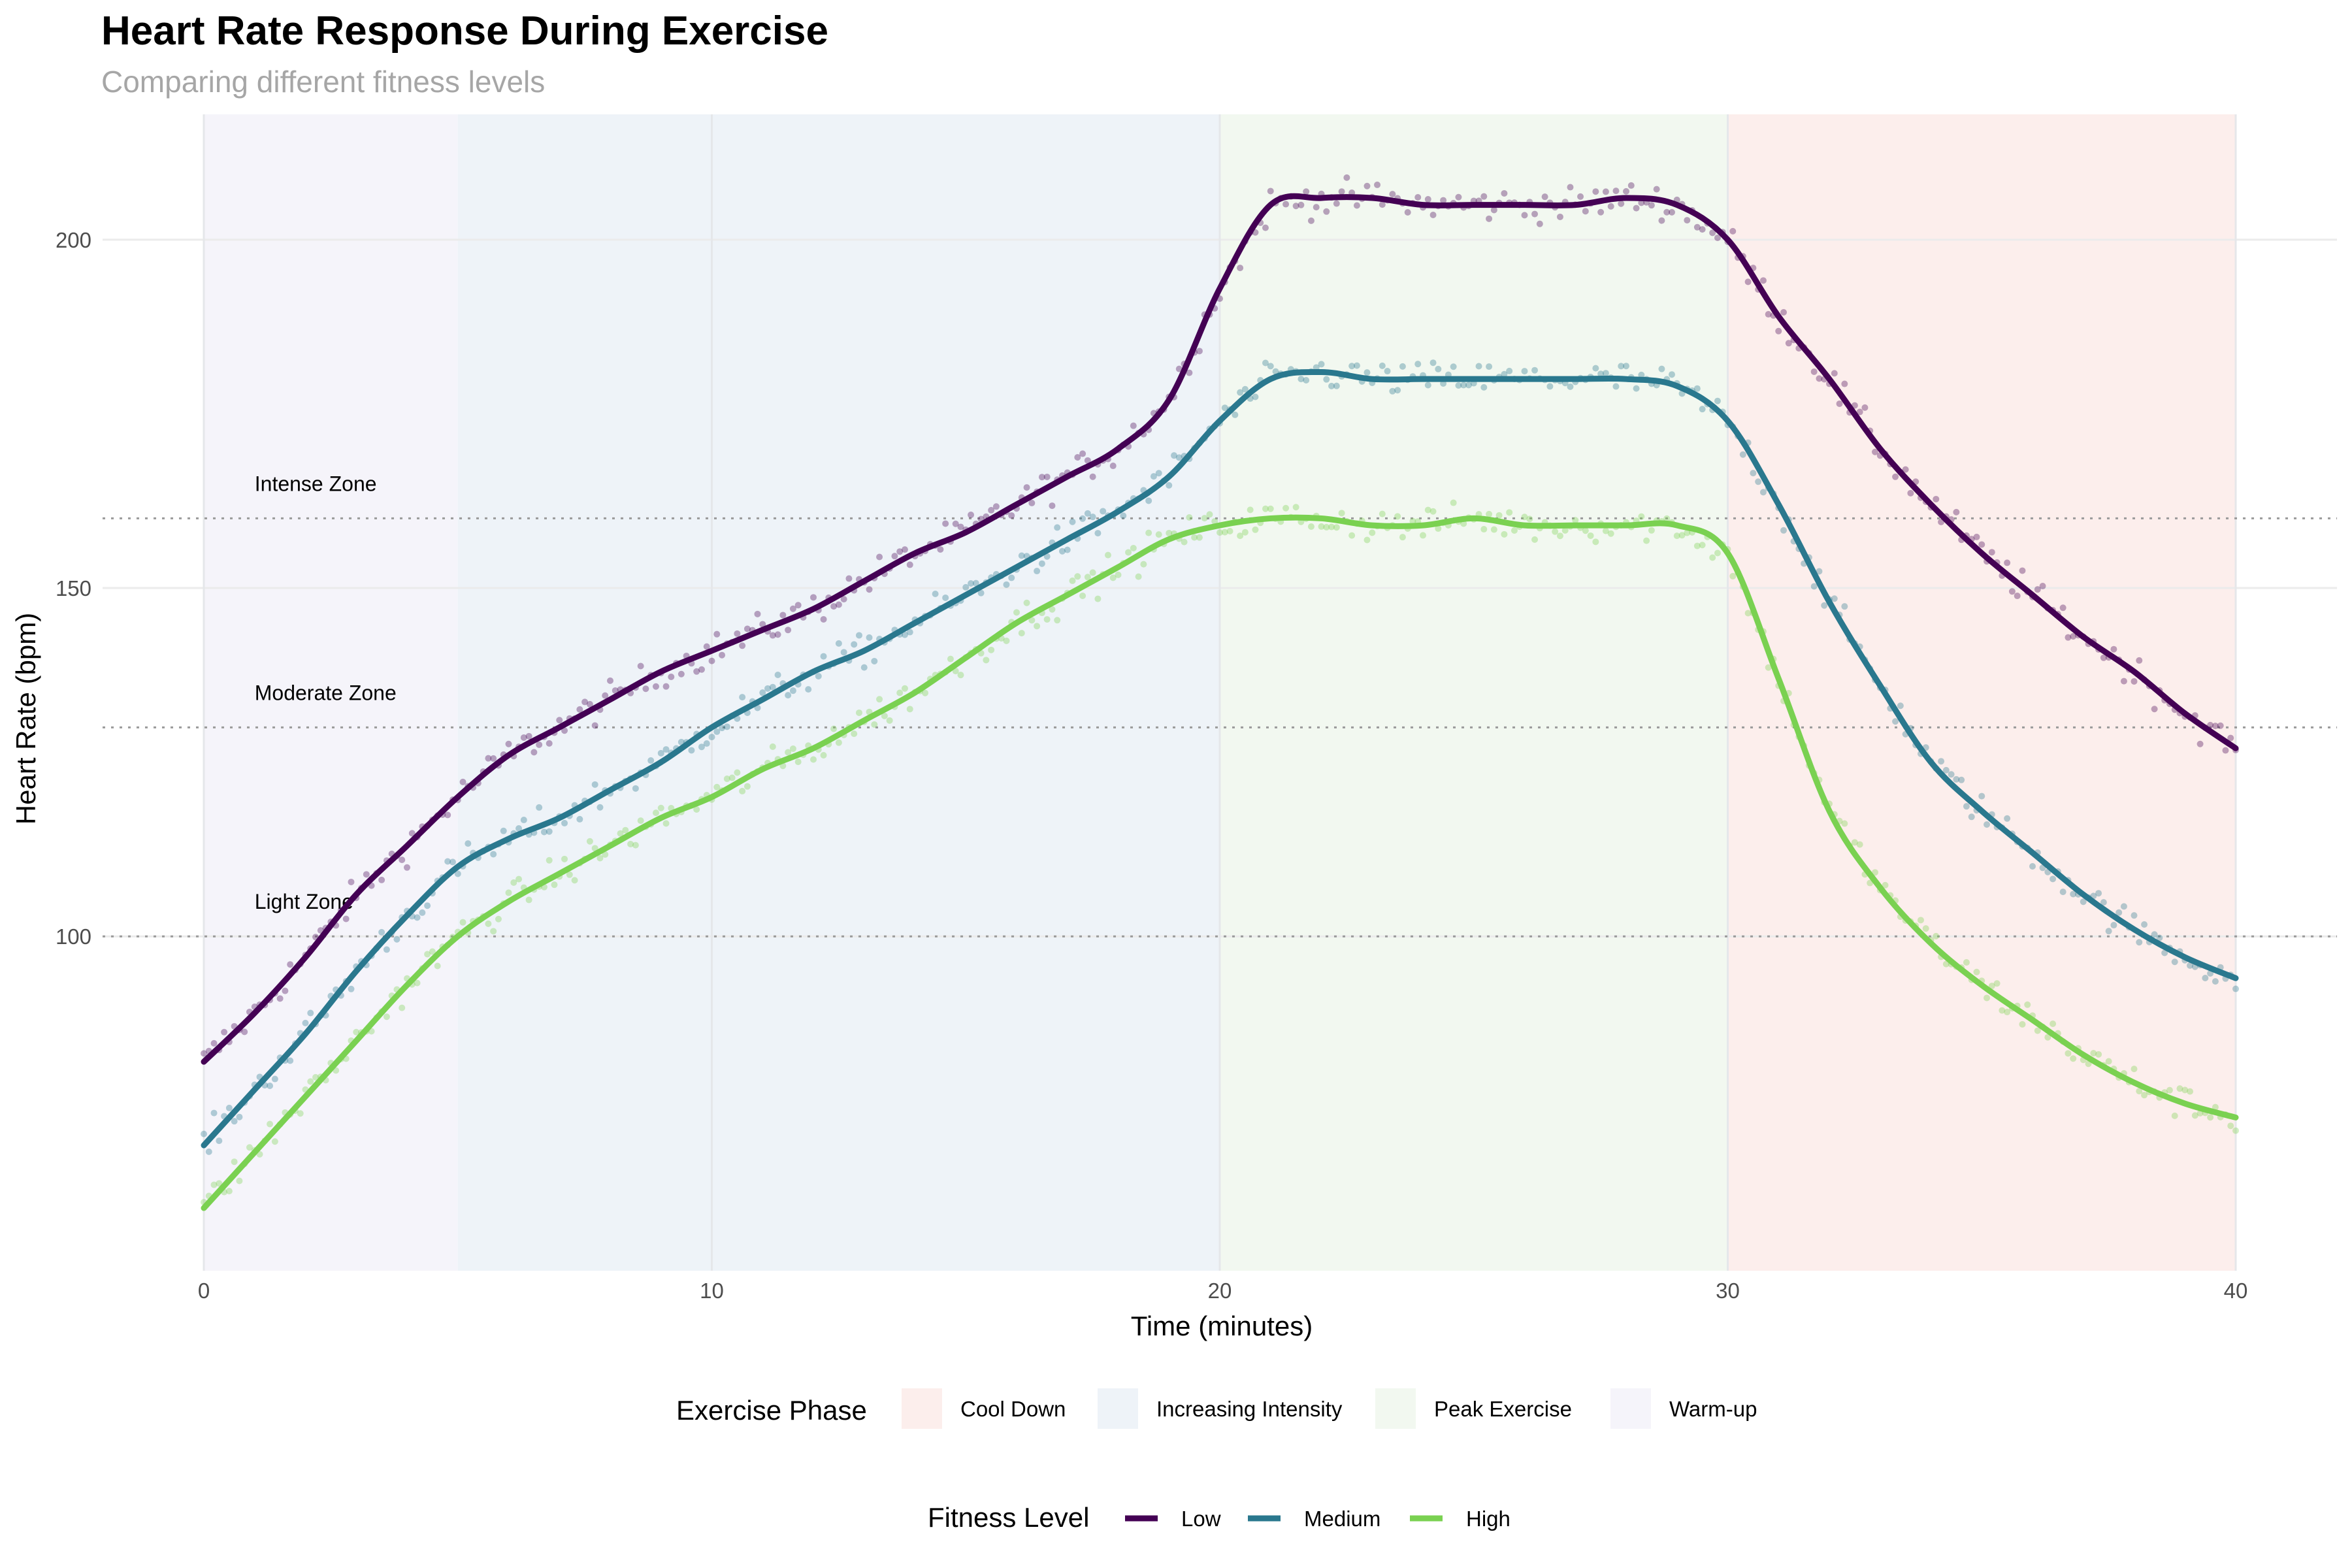 Image resolution: width=2352 pixels, height=1568 pixels. Describe the element at coordinates (73, 240) in the screenshot. I see `y-tick-label: 200` at that location.